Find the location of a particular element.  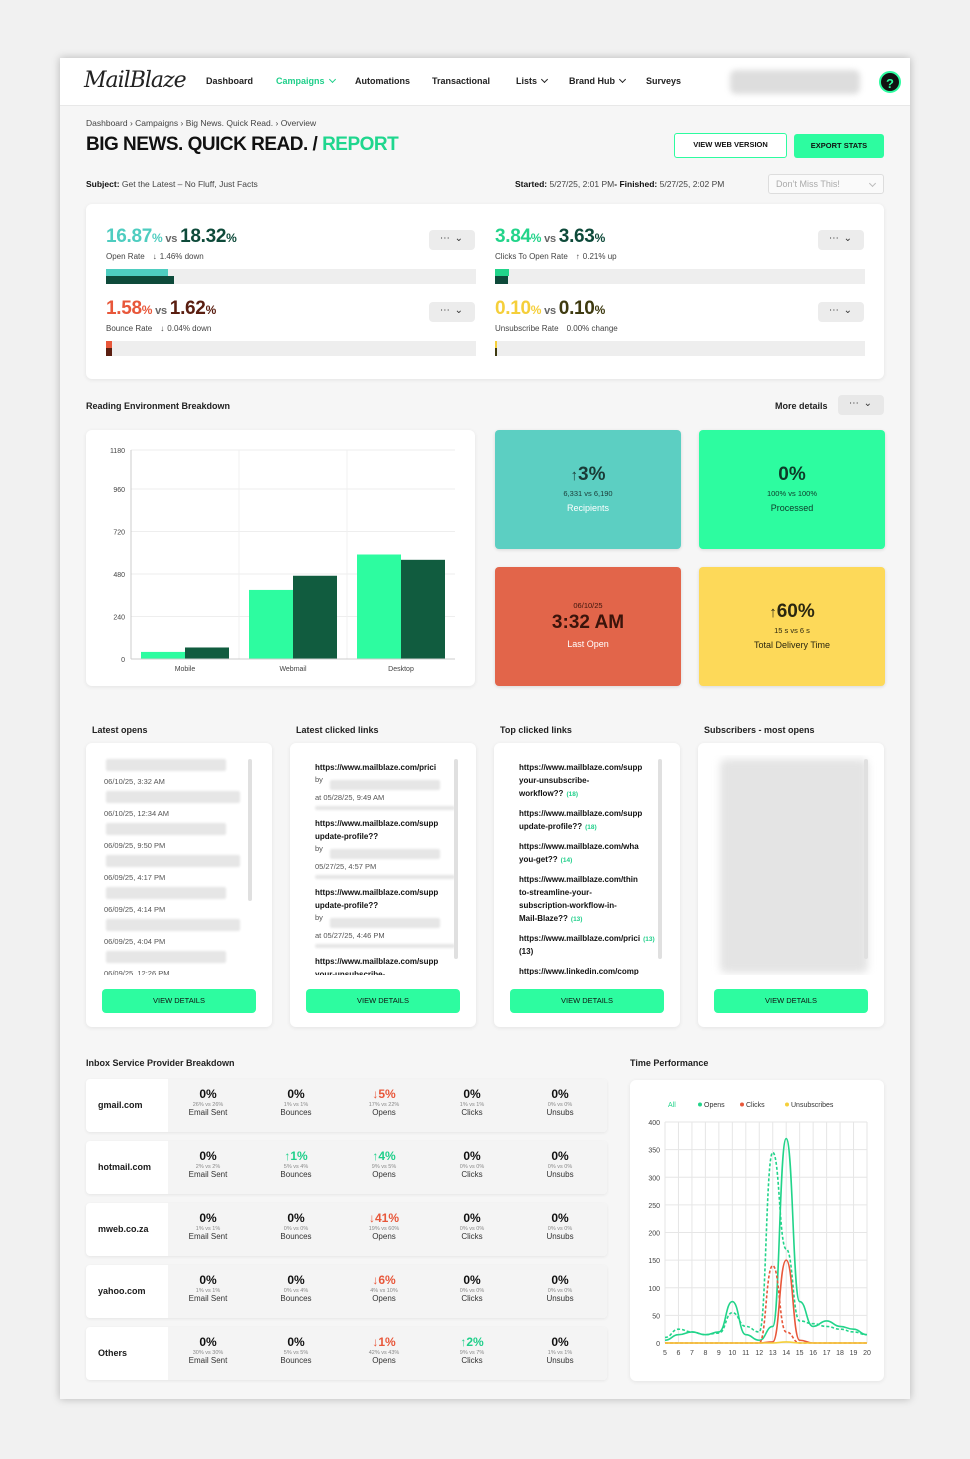

y-tick-label: 300 is located at coordinates (654, 1178).